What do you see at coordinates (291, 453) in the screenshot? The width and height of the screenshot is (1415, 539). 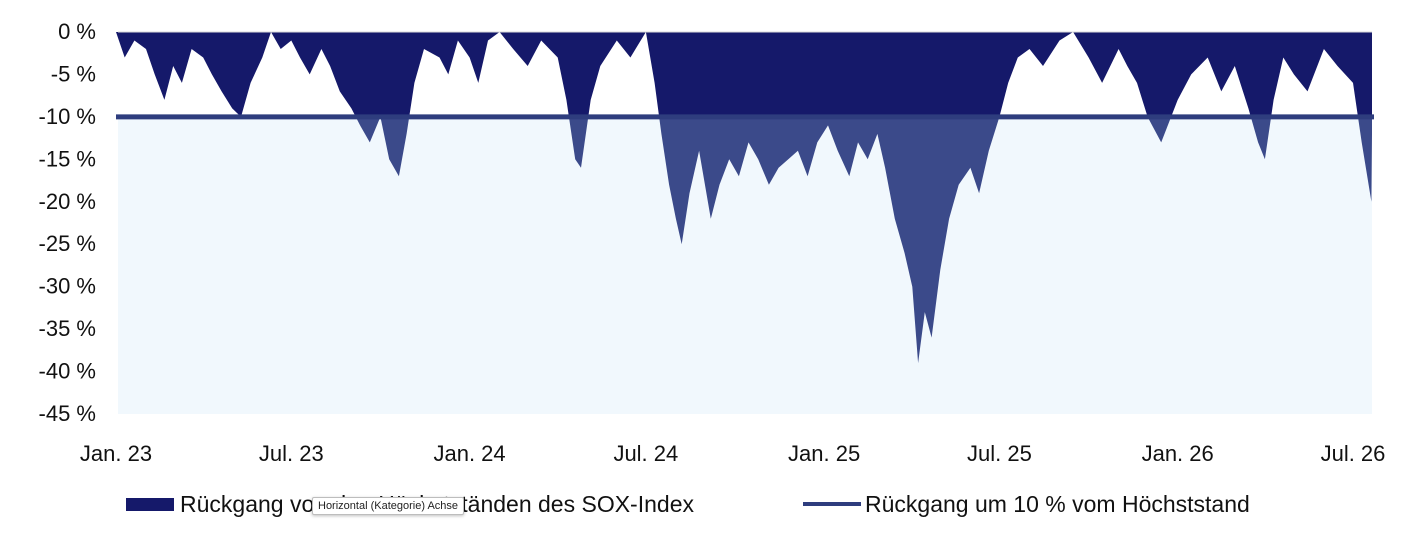 I see `x-tick-label: Jul. 23` at bounding box center [291, 453].